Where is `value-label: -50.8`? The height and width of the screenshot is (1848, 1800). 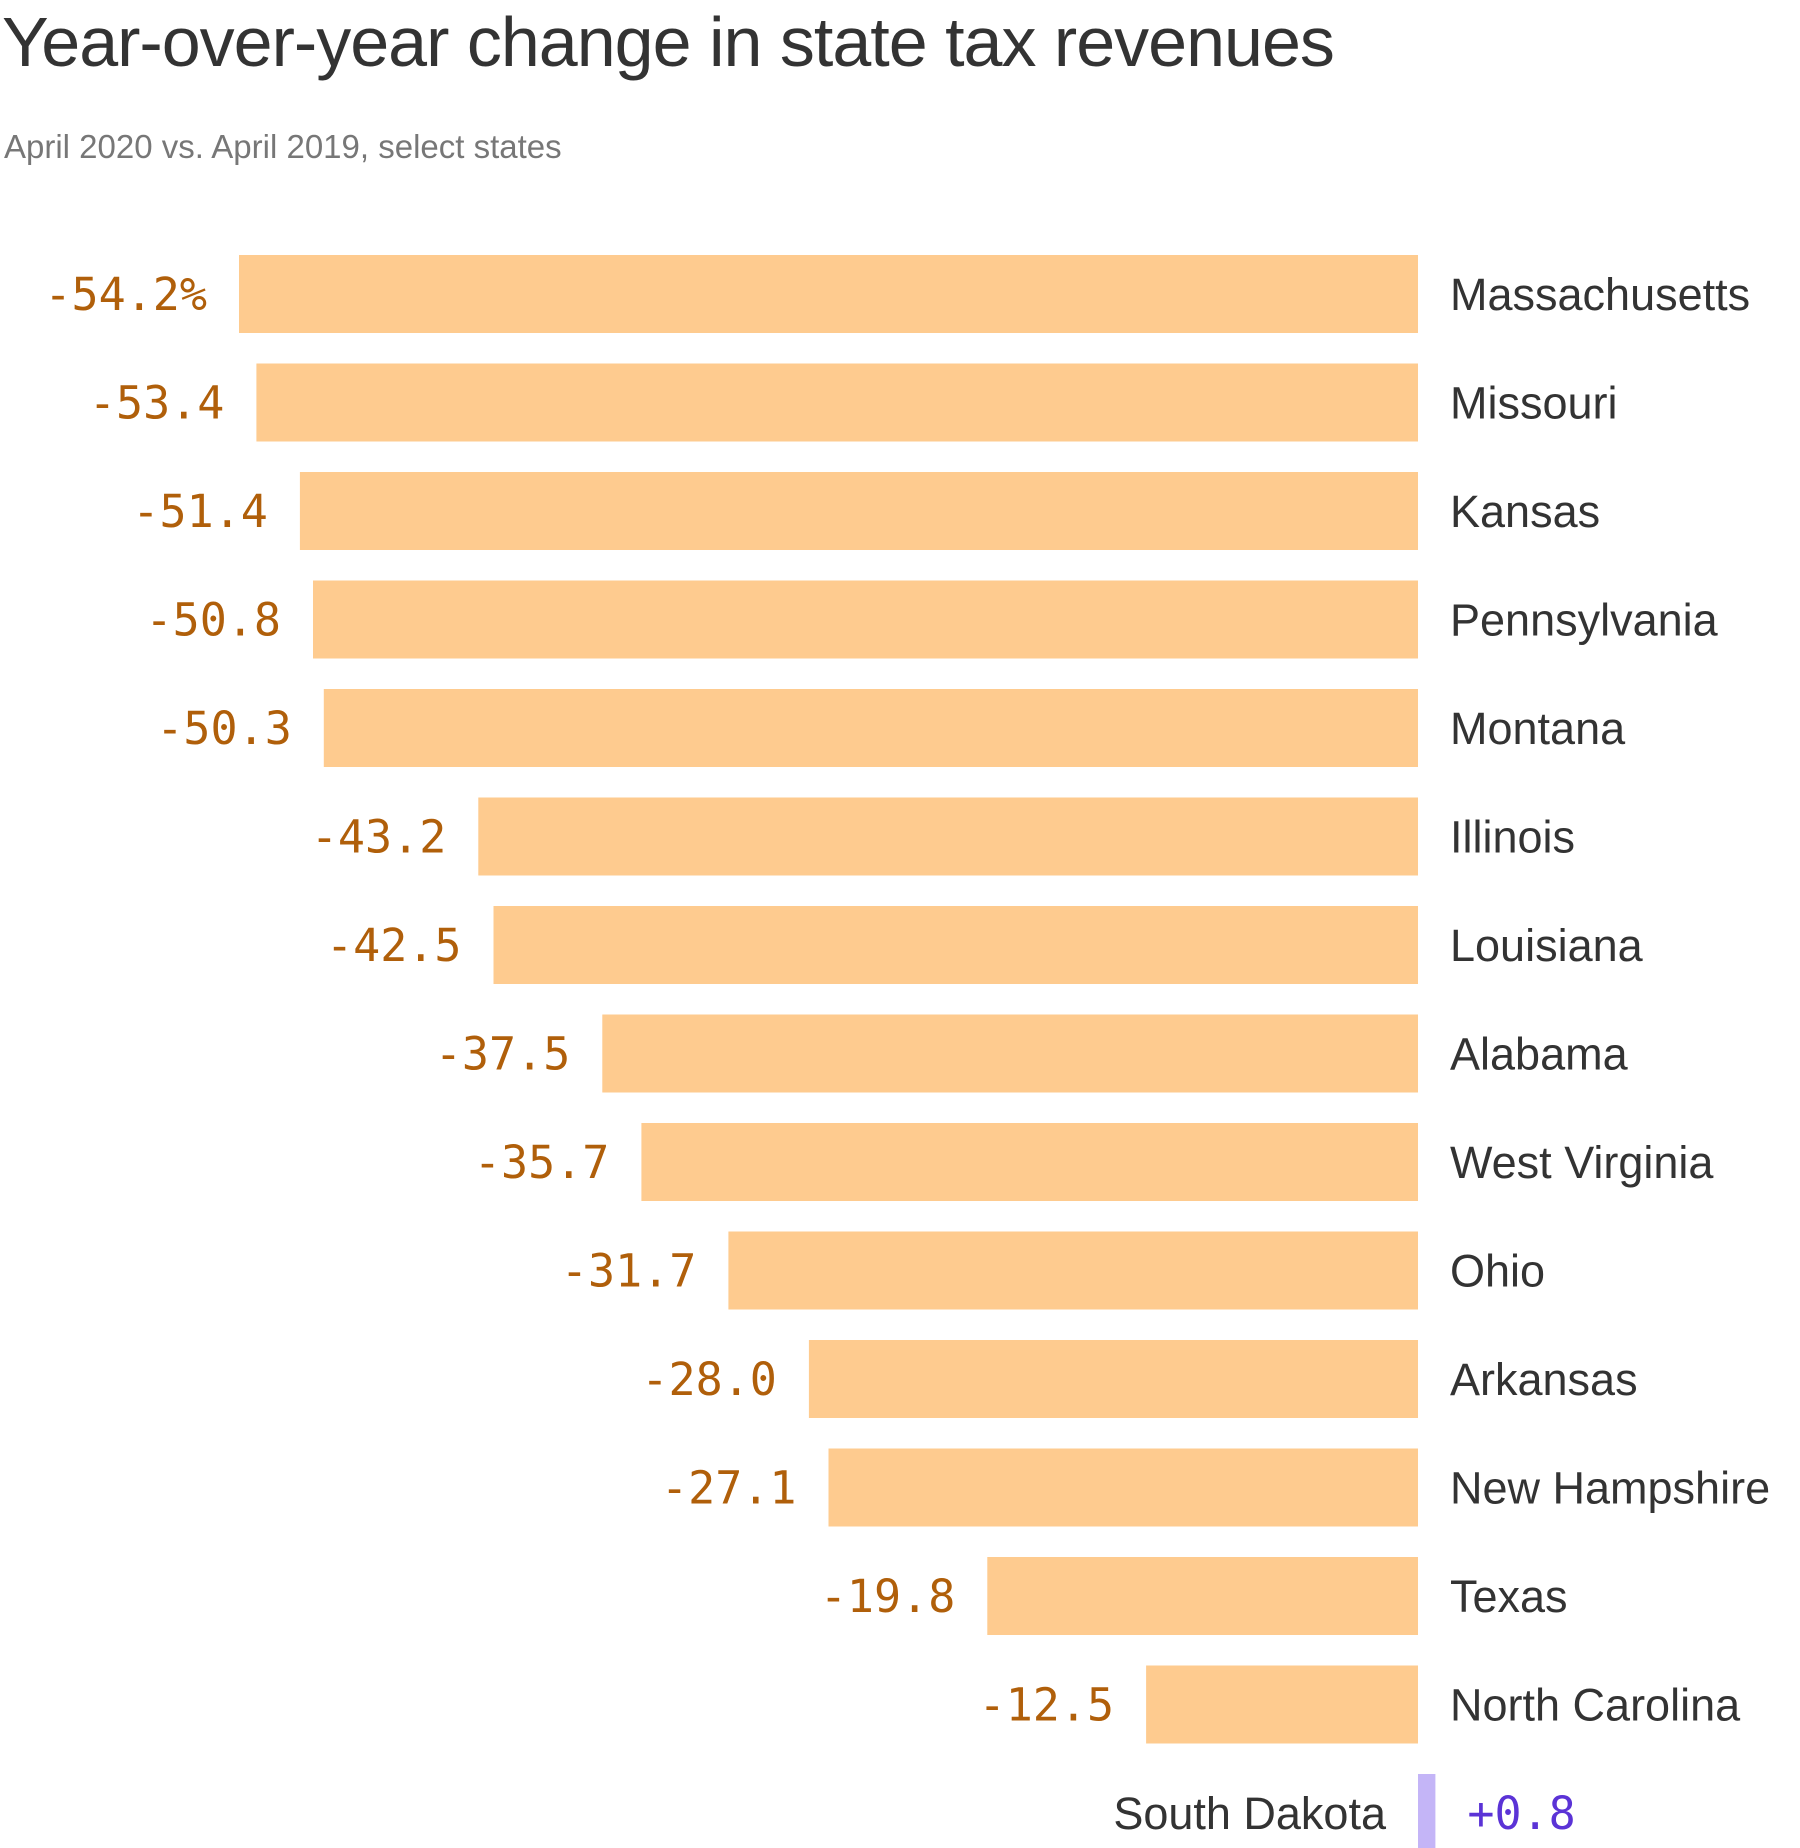 value-label: -50.8 is located at coordinates (213, 620).